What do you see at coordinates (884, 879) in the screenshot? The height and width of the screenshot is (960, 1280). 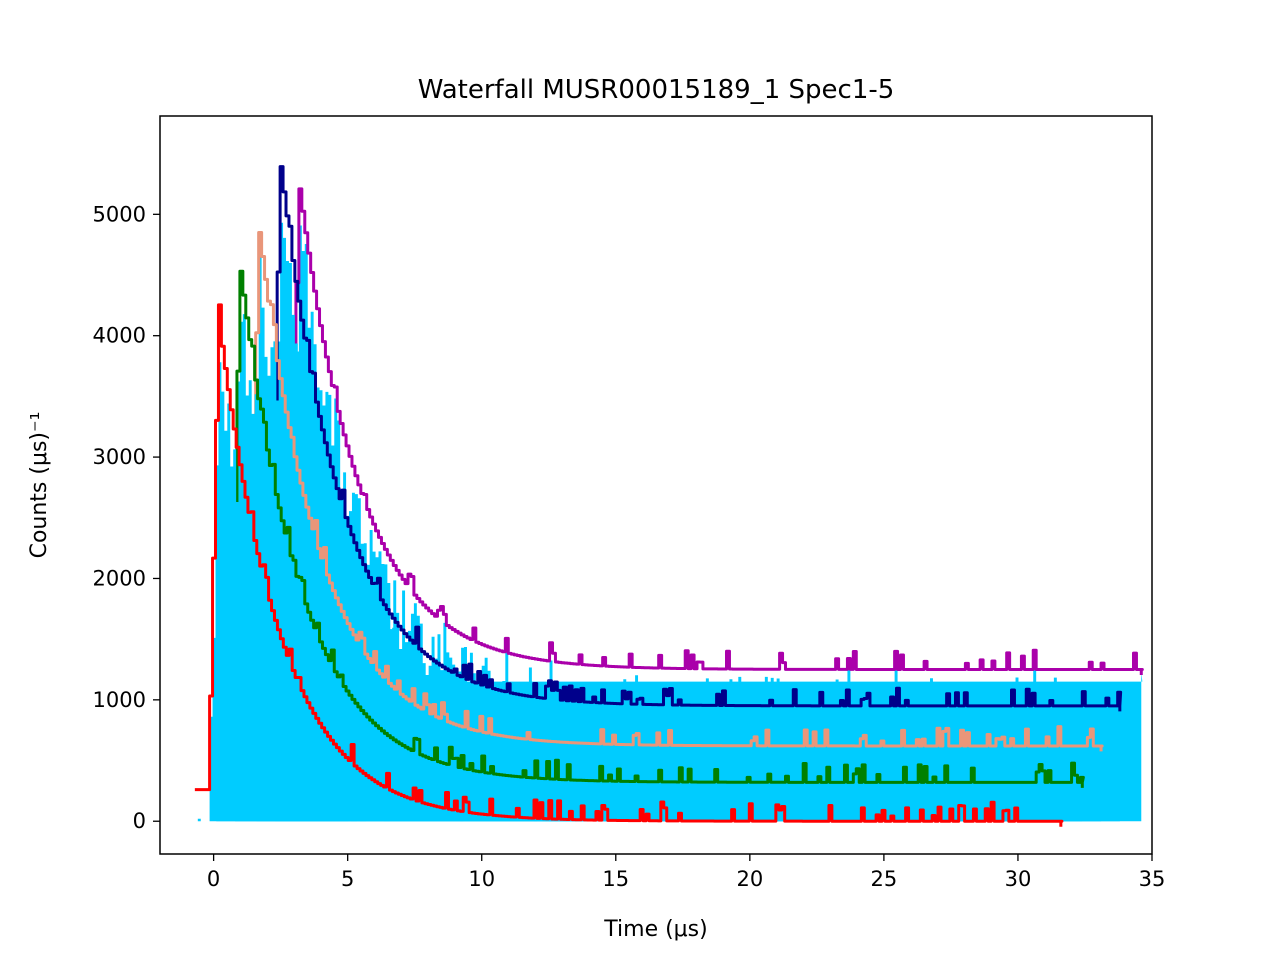 I see `x-tick-label: 25` at bounding box center [884, 879].